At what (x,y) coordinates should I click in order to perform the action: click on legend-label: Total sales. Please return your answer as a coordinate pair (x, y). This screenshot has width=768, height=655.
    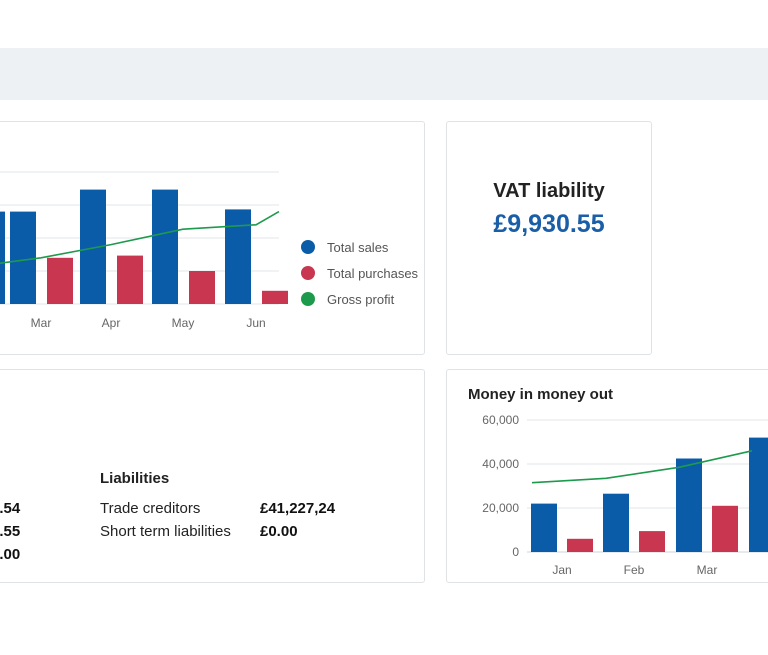
    Looking at the image, I should click on (358, 247).